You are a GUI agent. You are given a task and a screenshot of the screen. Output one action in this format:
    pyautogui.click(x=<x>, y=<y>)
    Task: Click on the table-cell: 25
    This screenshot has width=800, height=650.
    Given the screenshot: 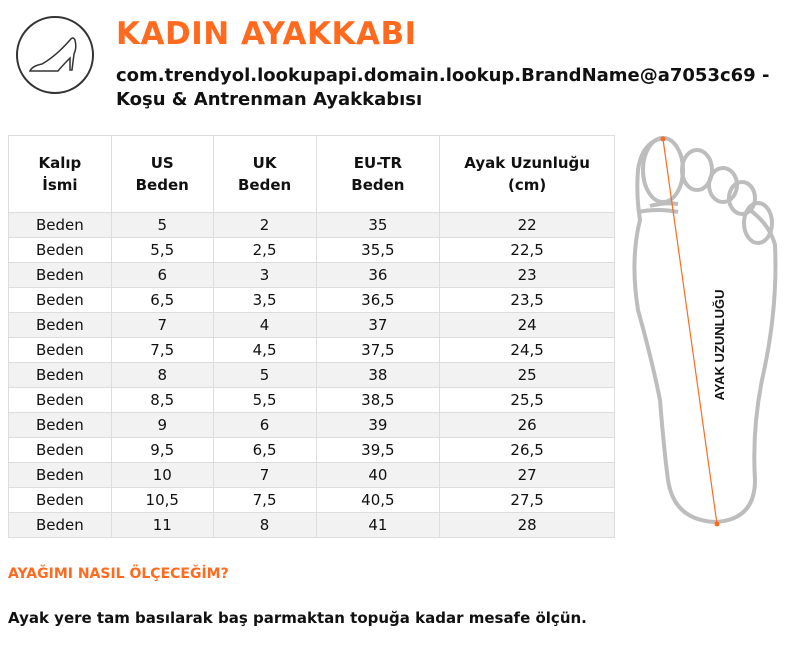 What is the action you would take?
    pyautogui.click(x=527, y=375)
    